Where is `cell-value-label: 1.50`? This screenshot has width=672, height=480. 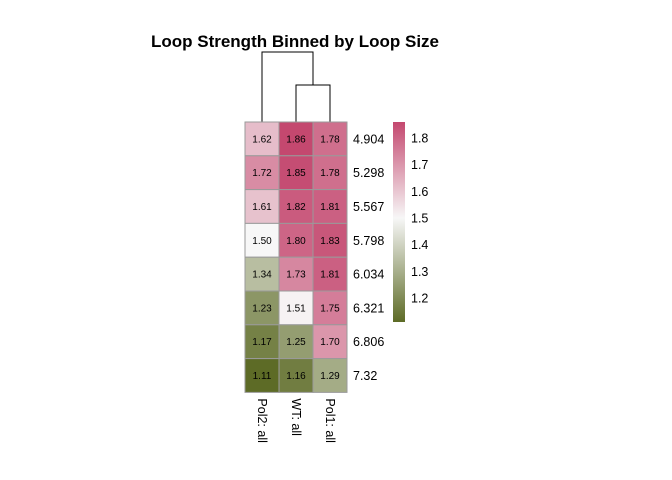
cell-value-label: 1.50 is located at coordinates (262, 241).